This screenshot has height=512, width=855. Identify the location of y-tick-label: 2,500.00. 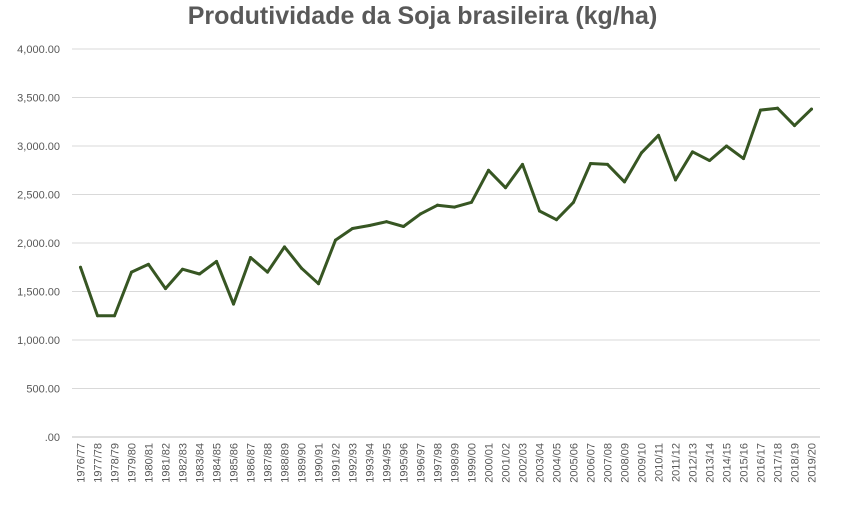
(38, 196).